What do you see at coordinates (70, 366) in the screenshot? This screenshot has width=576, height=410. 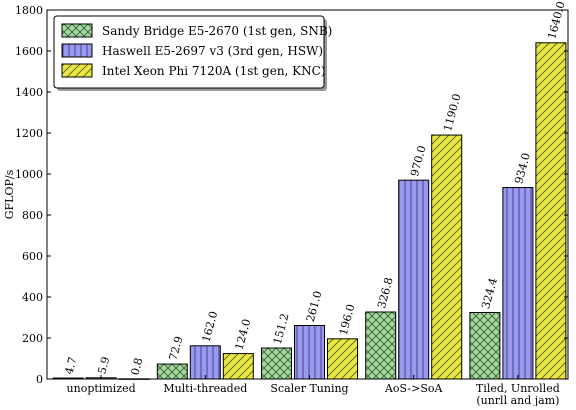 I see `bar-value-label: 4.7` at bounding box center [70, 366].